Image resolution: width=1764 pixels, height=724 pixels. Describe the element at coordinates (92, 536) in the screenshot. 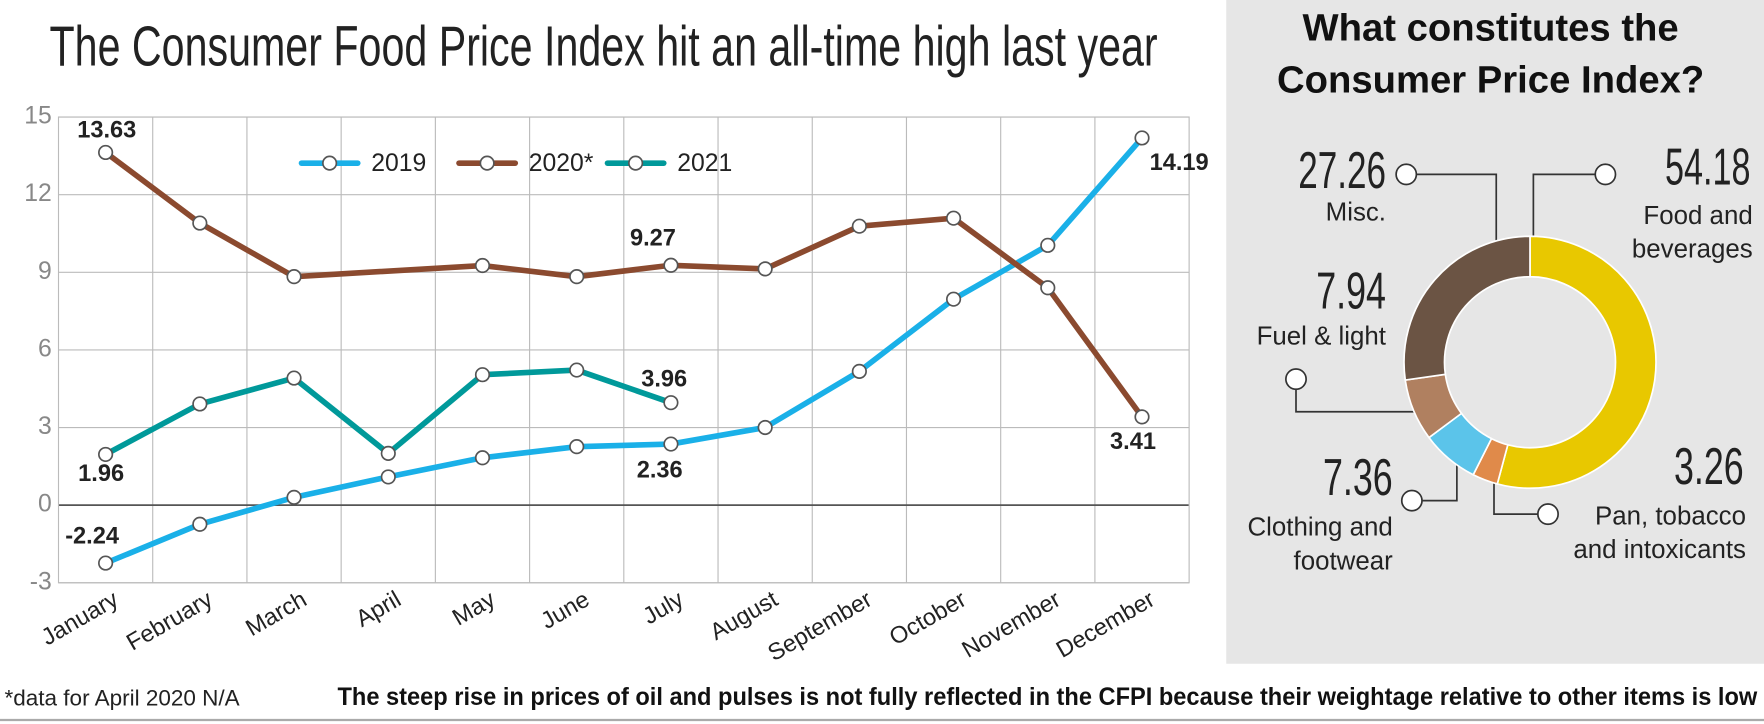

I see `data-label: -2.24` at that location.